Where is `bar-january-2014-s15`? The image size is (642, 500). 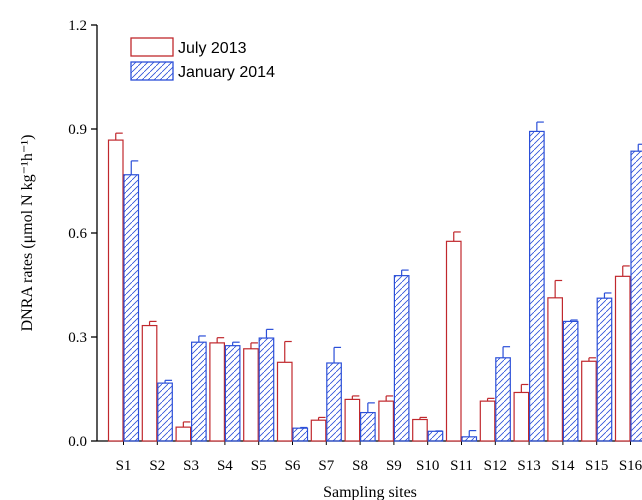
bar-january-2014-s15 is located at coordinates (604, 369).